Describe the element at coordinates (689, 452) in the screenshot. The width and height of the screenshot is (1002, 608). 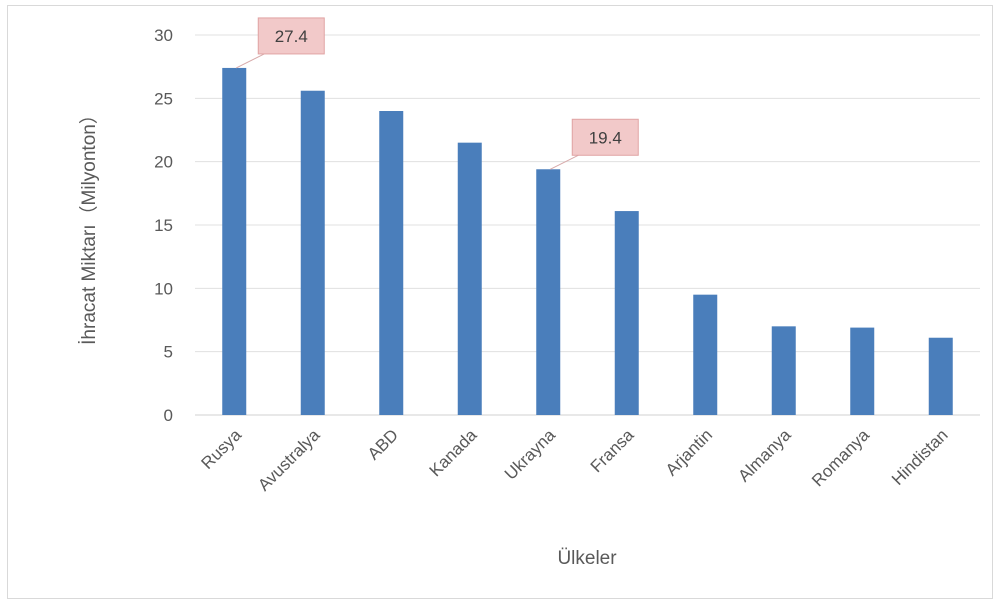
I see `x-tick-label: Arjantin` at that location.